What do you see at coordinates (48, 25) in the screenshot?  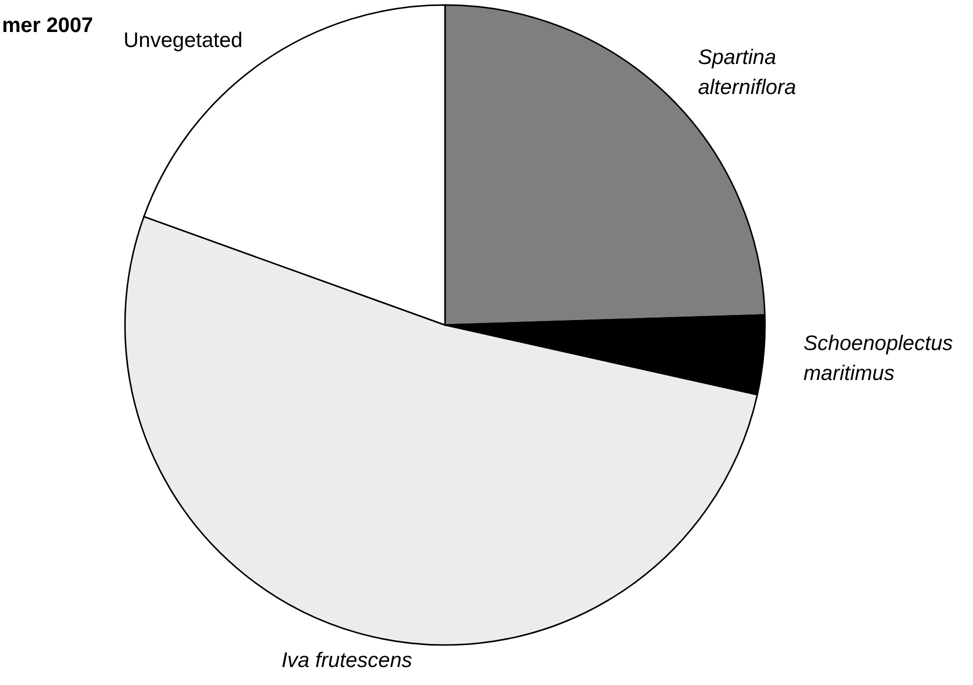 I see `text: mer 2007` at bounding box center [48, 25].